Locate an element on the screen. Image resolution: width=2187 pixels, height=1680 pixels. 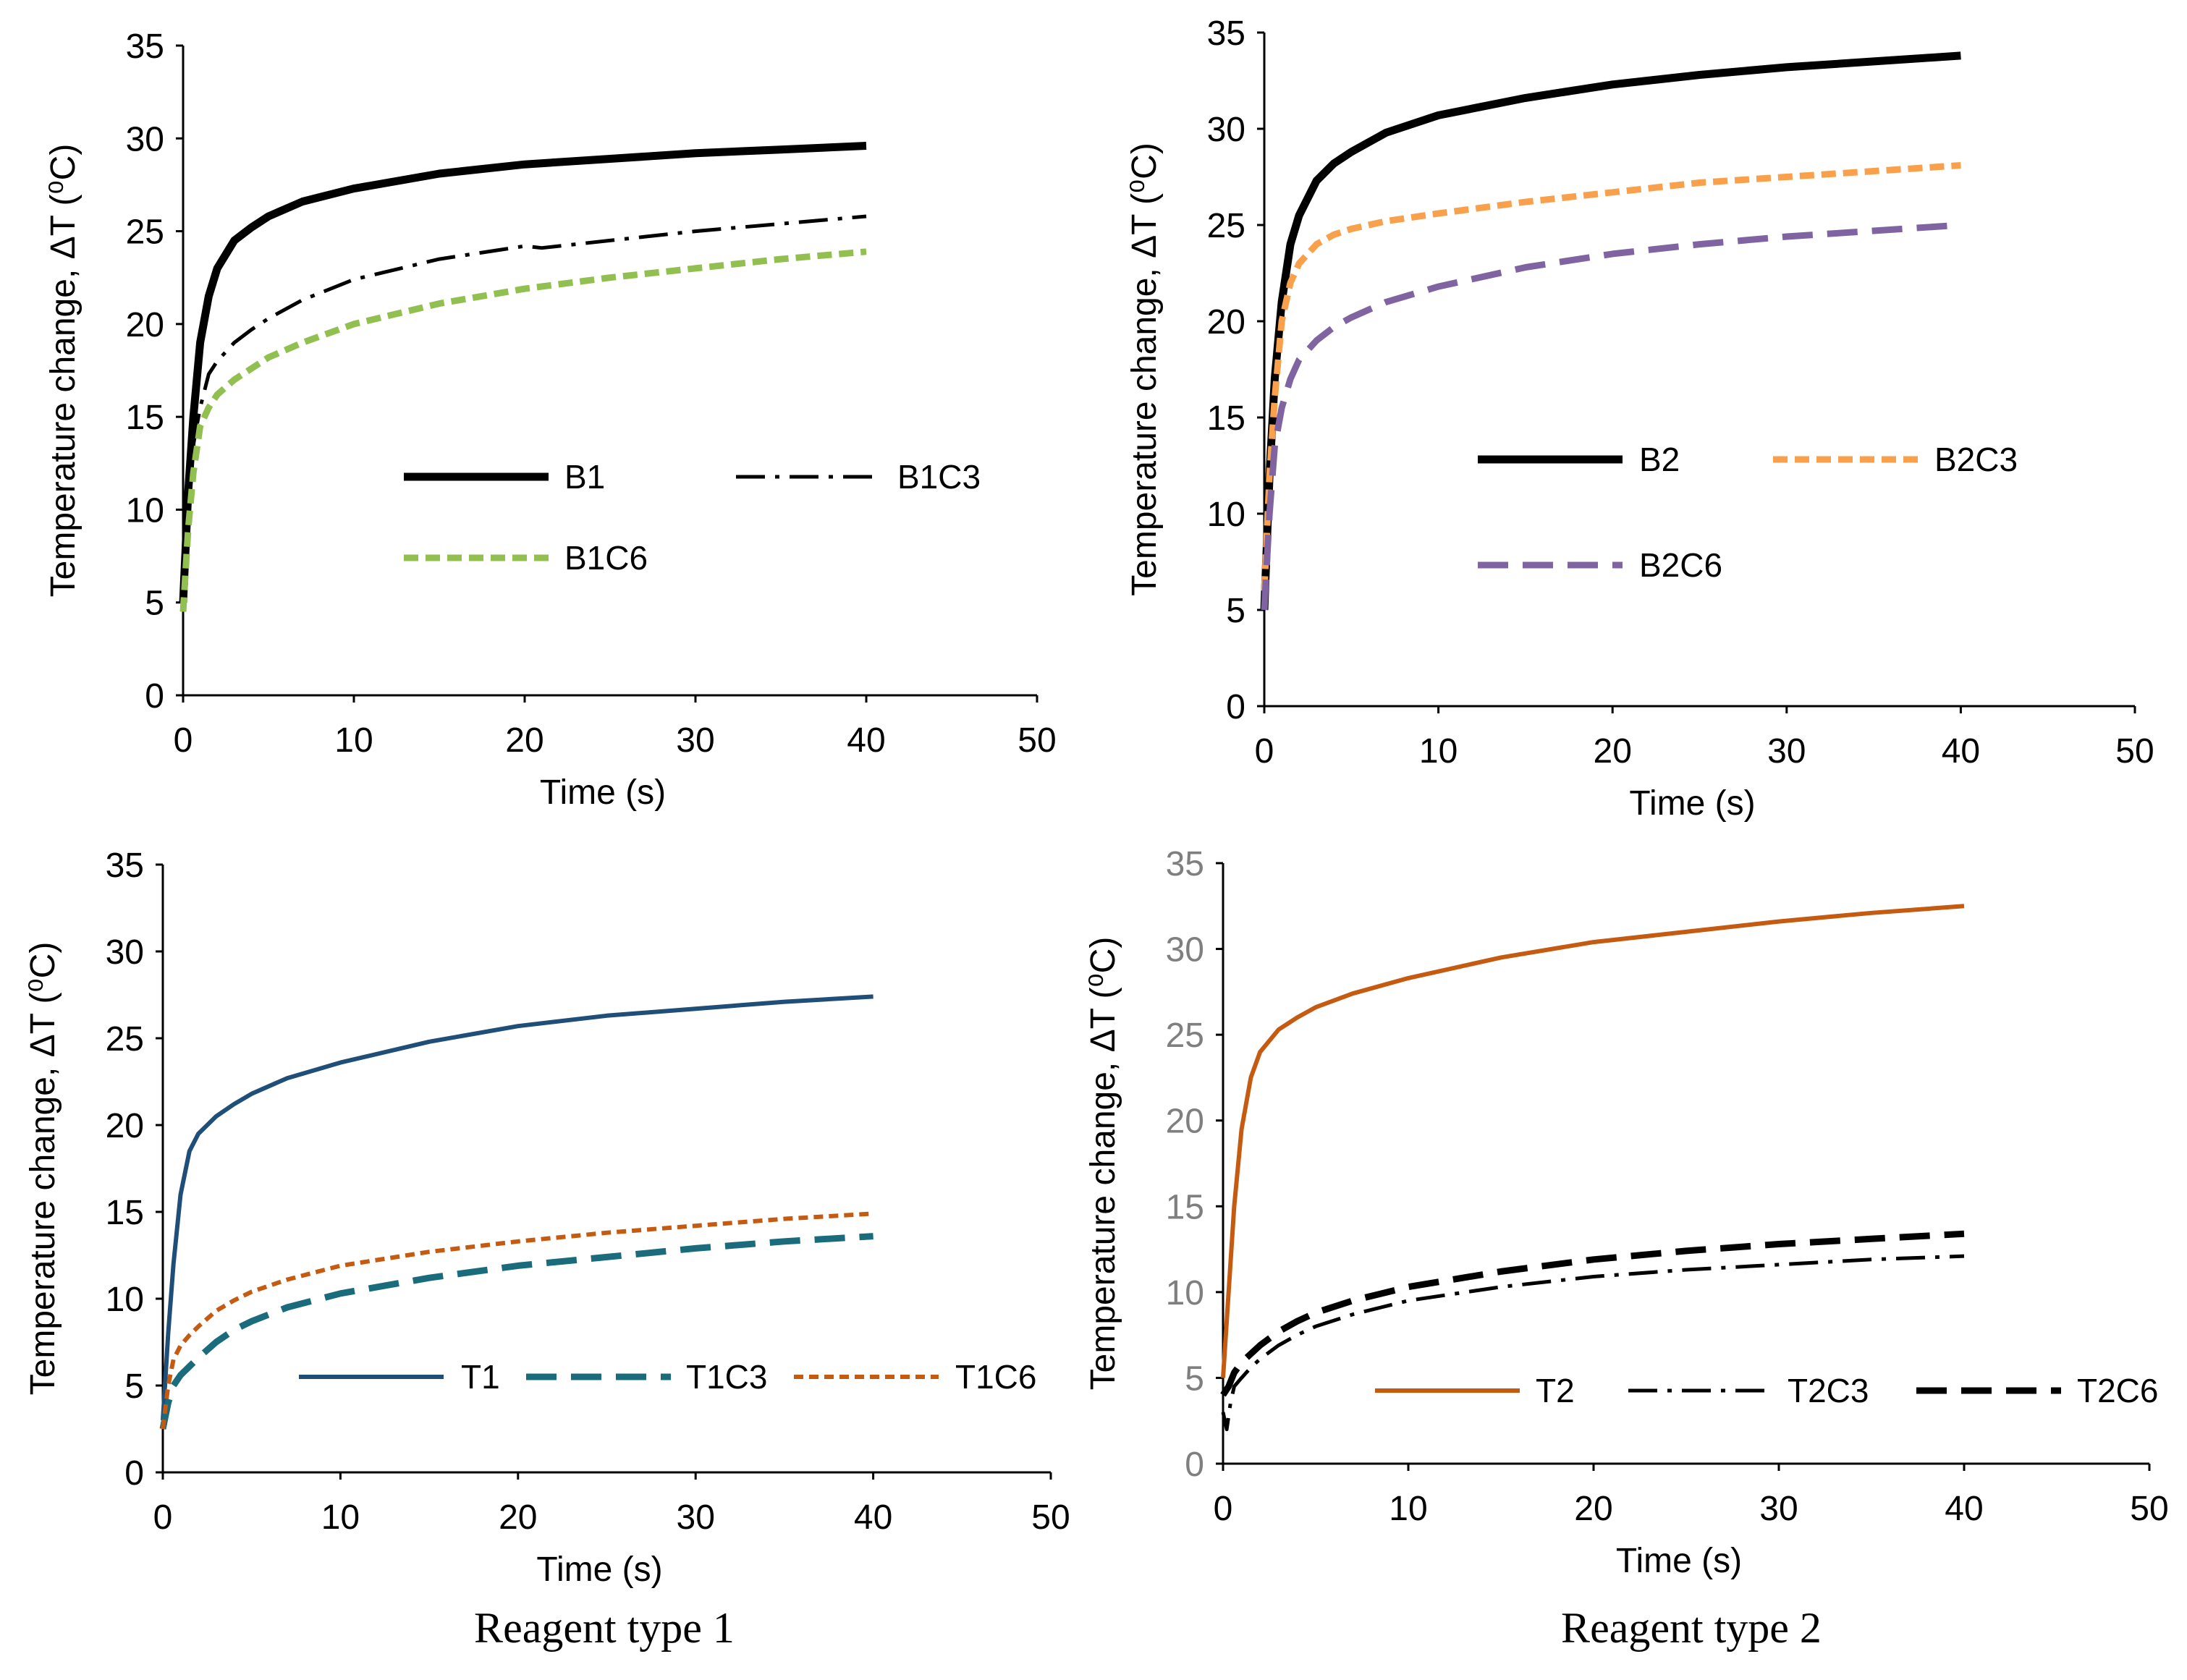
legend-label-b1c3: B1C3 is located at coordinates (939, 477).